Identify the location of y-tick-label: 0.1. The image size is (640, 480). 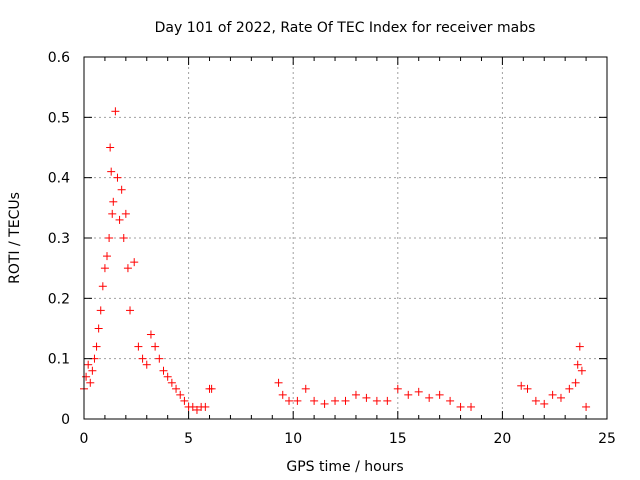
(59, 360).